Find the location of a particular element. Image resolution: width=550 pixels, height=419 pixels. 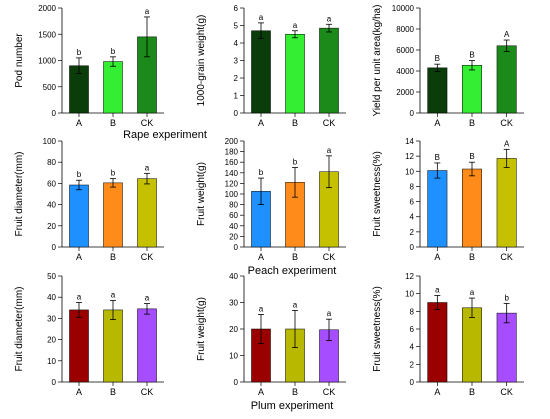

y-tick-label: 1000 is located at coordinates (47, 61).